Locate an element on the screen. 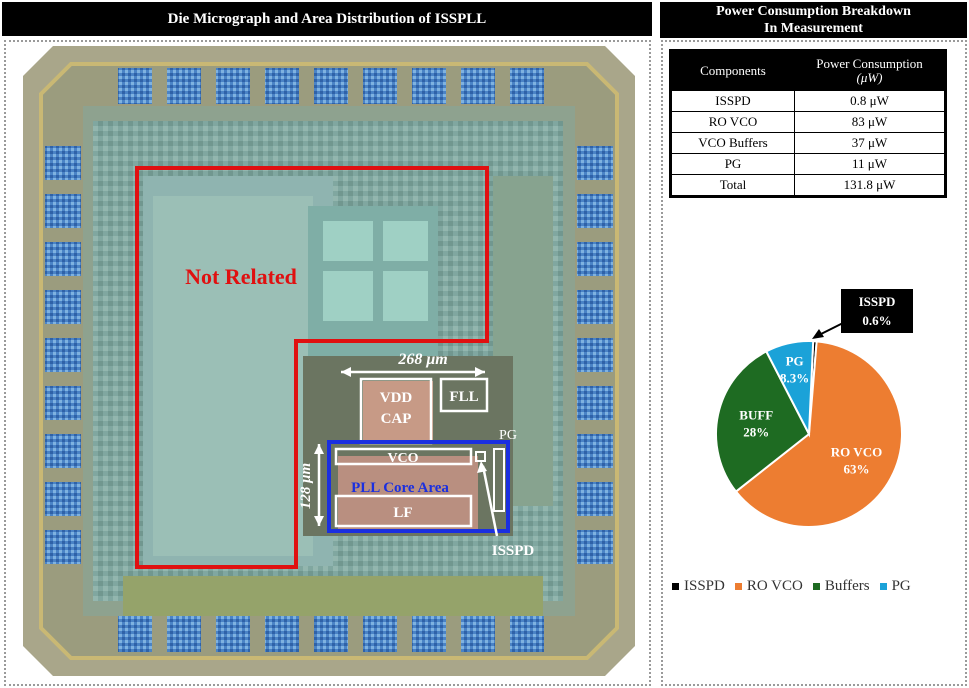 The width and height of the screenshot is (969, 688). table-header-row: Components Power Consumption (μW) is located at coordinates (808, 70).